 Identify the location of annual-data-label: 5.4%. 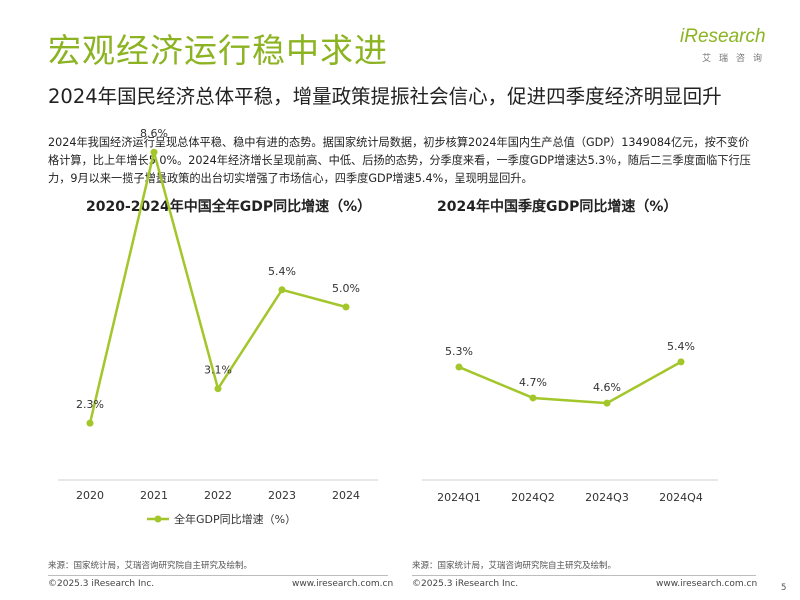
(282, 271).